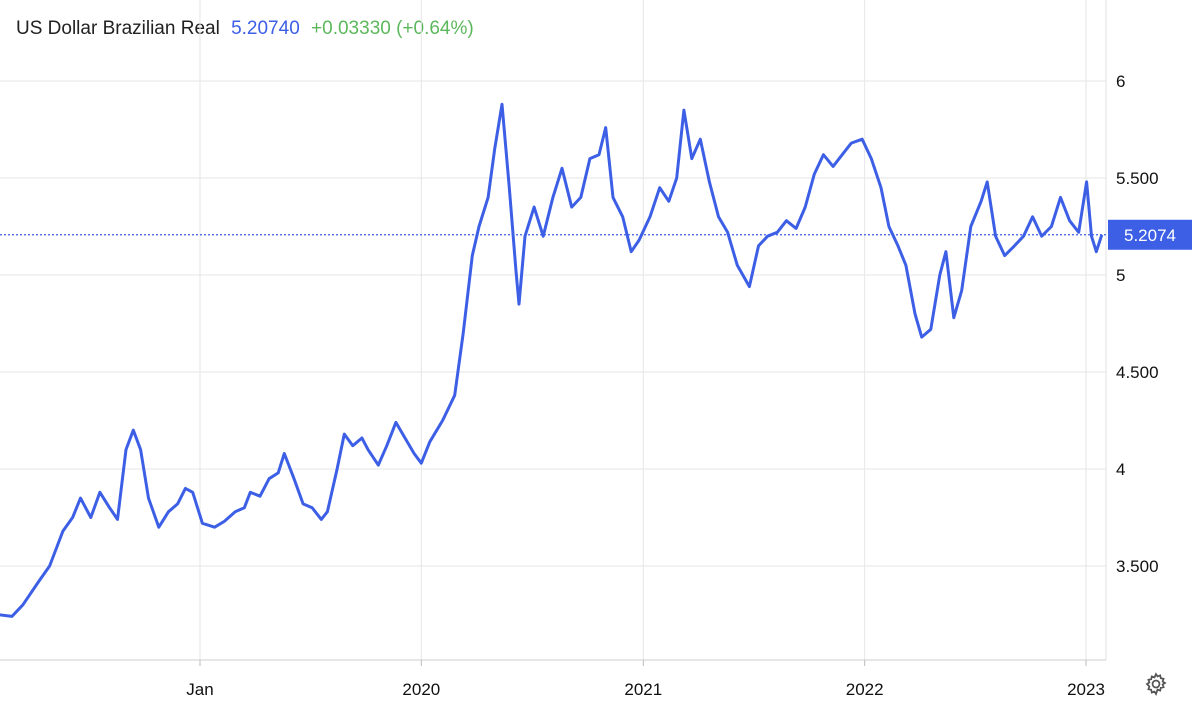 Image resolution: width=1200 pixels, height=714 pixels. I want to click on gear-icon, so click(1156, 684).